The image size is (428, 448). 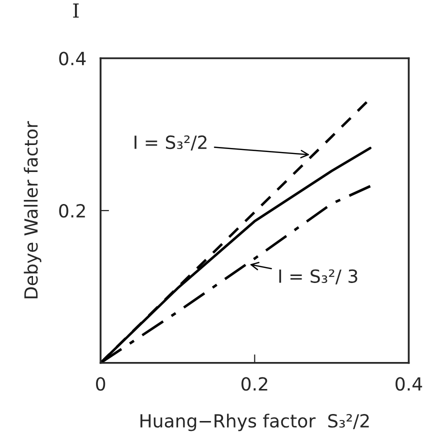 I want to click on x-tick-label: 0.4, so click(x=409, y=384).